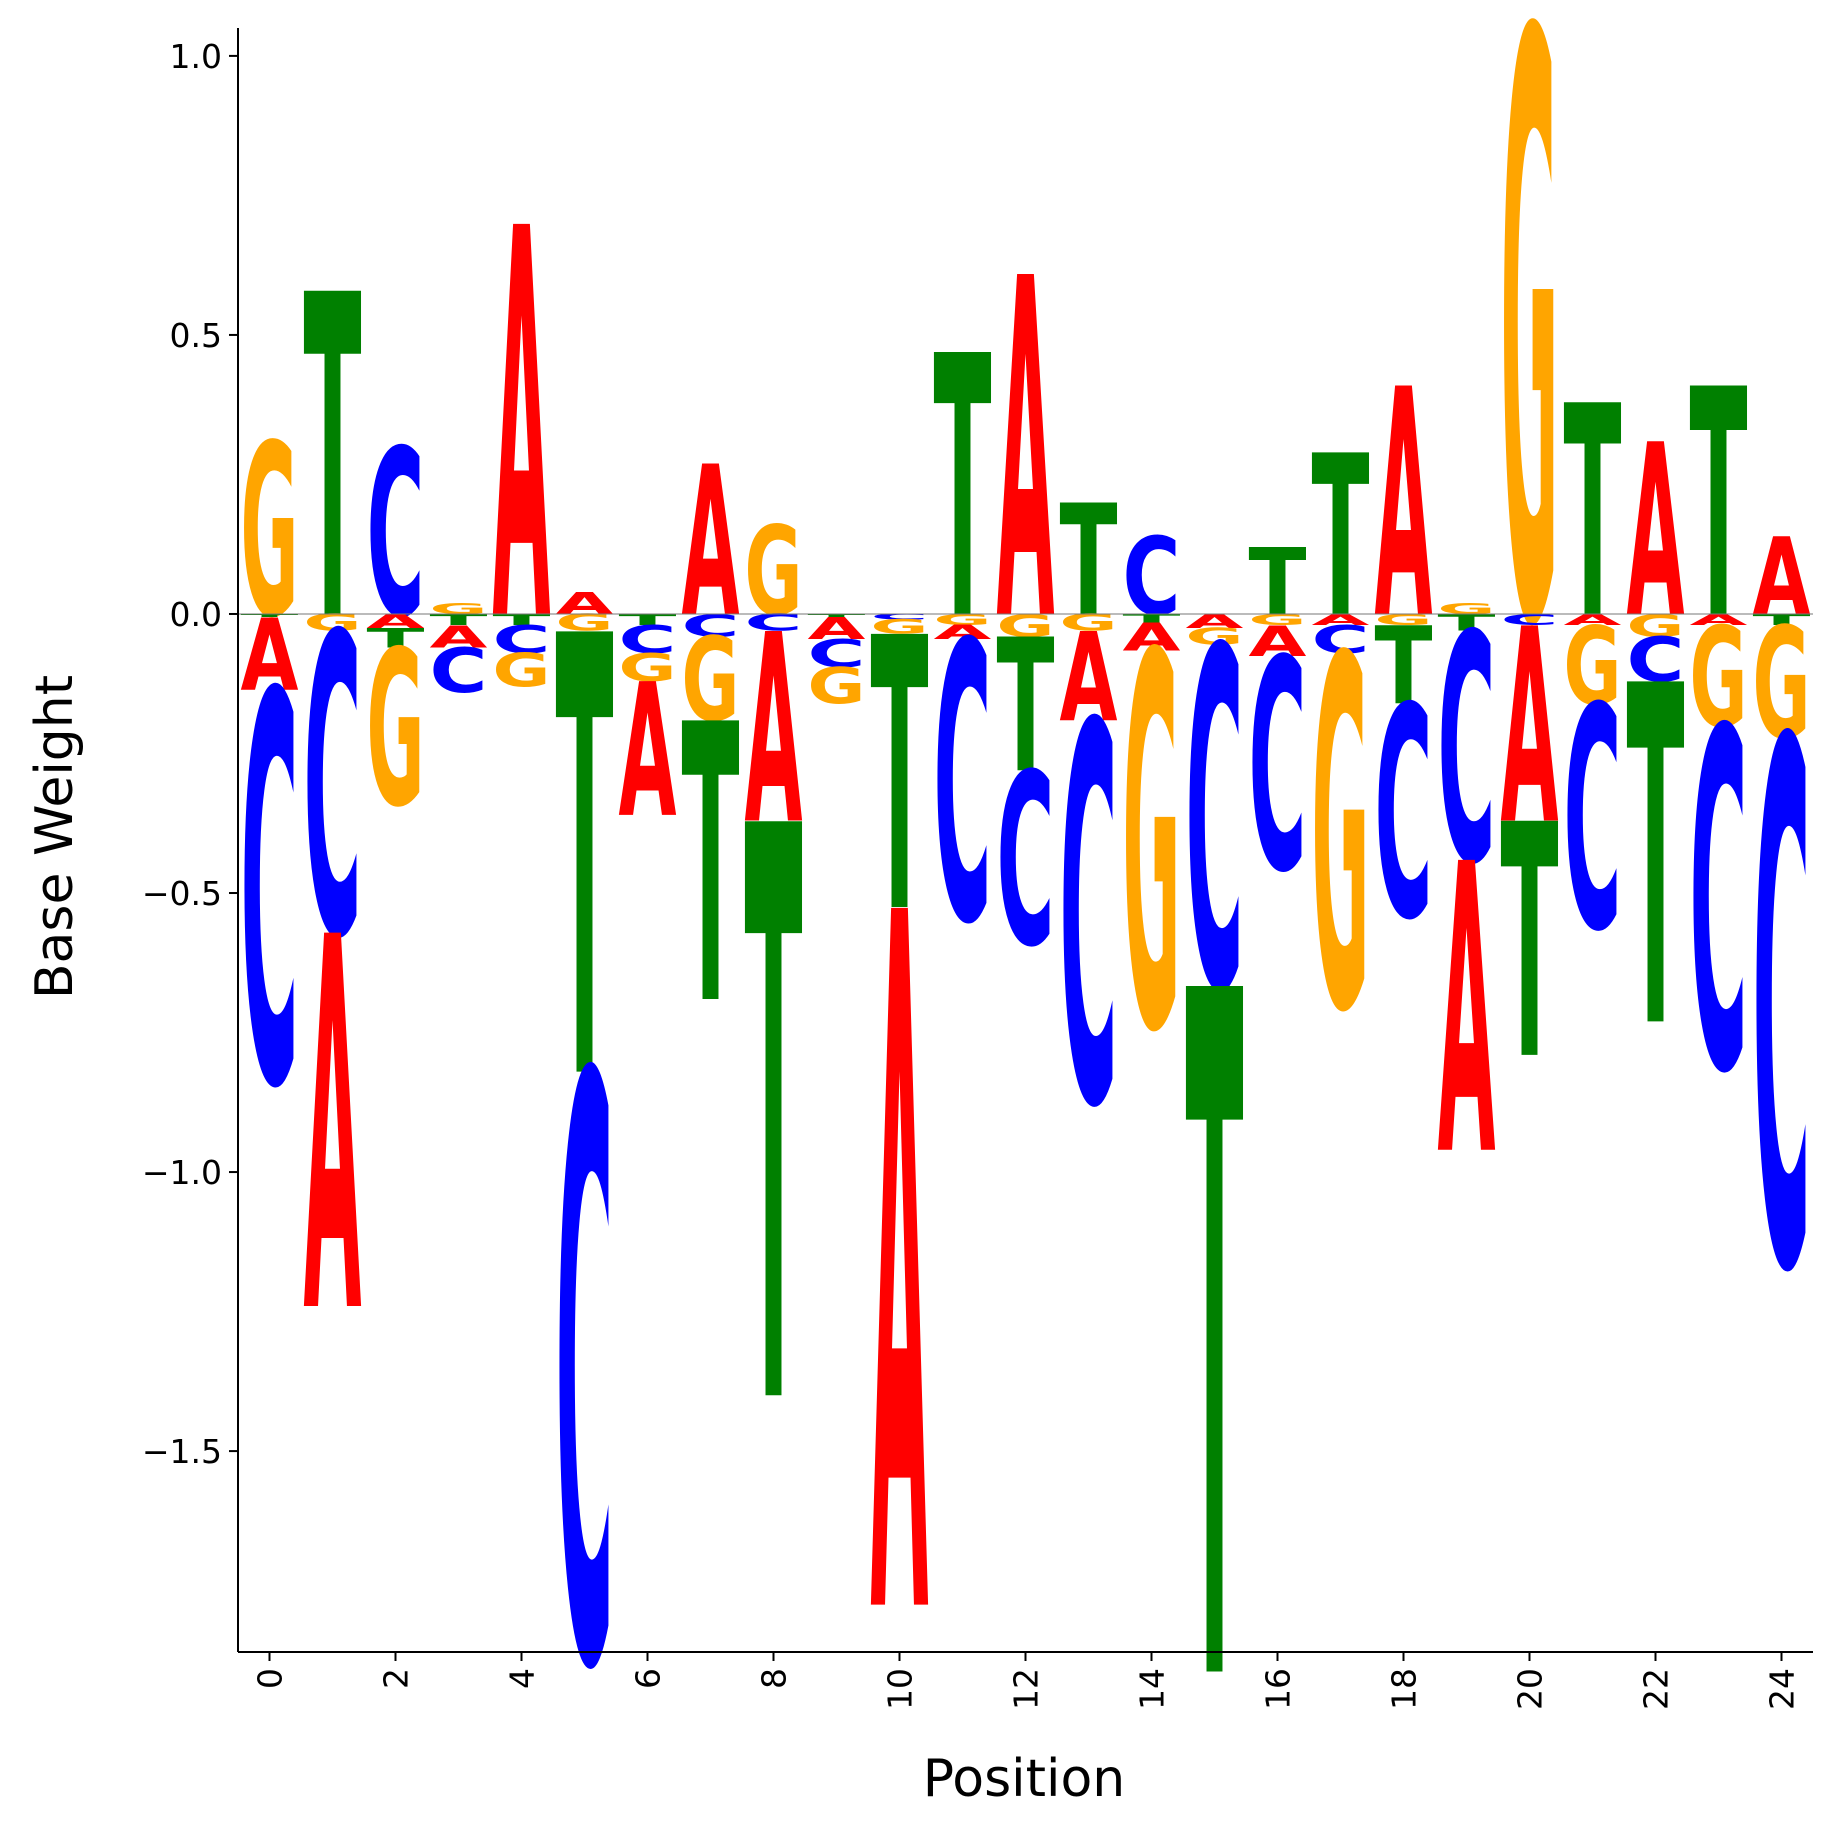  What do you see at coordinates (182, 893) in the screenshot?
I see `y-tick-label: −0.5` at bounding box center [182, 893].